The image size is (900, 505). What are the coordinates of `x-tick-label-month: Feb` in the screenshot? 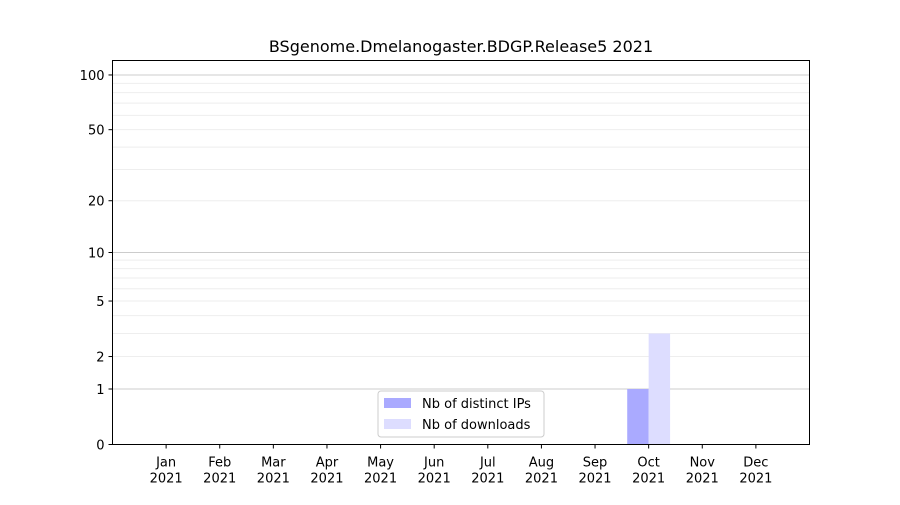 It's located at (219, 463).